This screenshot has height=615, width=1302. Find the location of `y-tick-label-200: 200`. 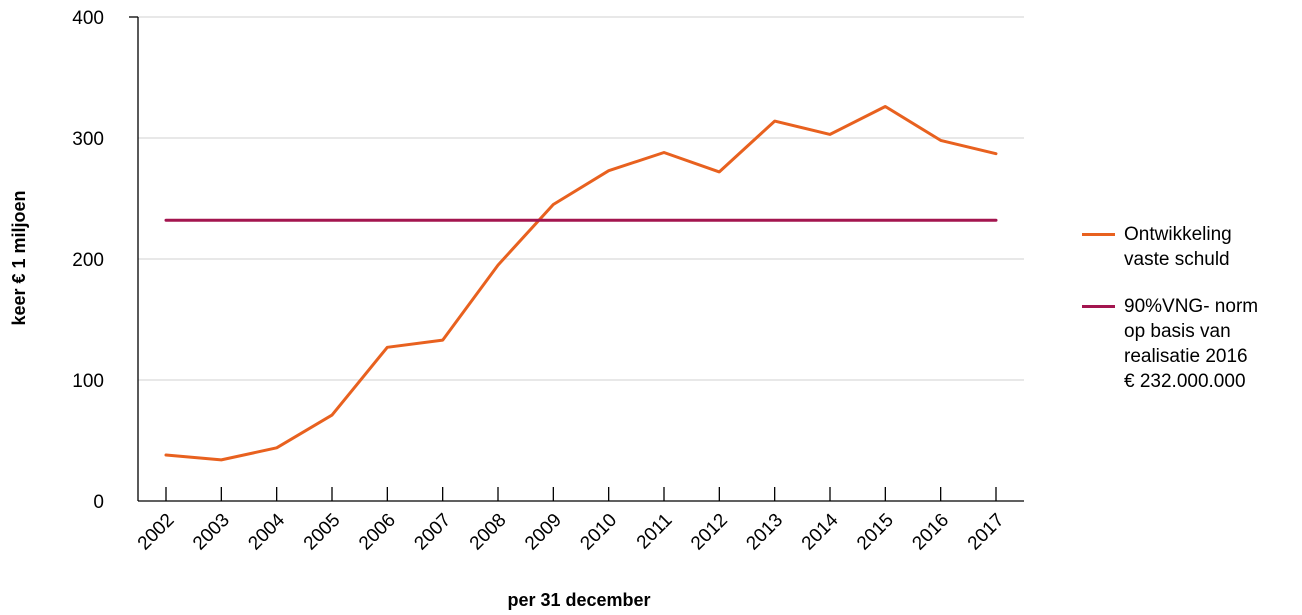

y-tick-label-200: 200 is located at coordinates (88, 260).